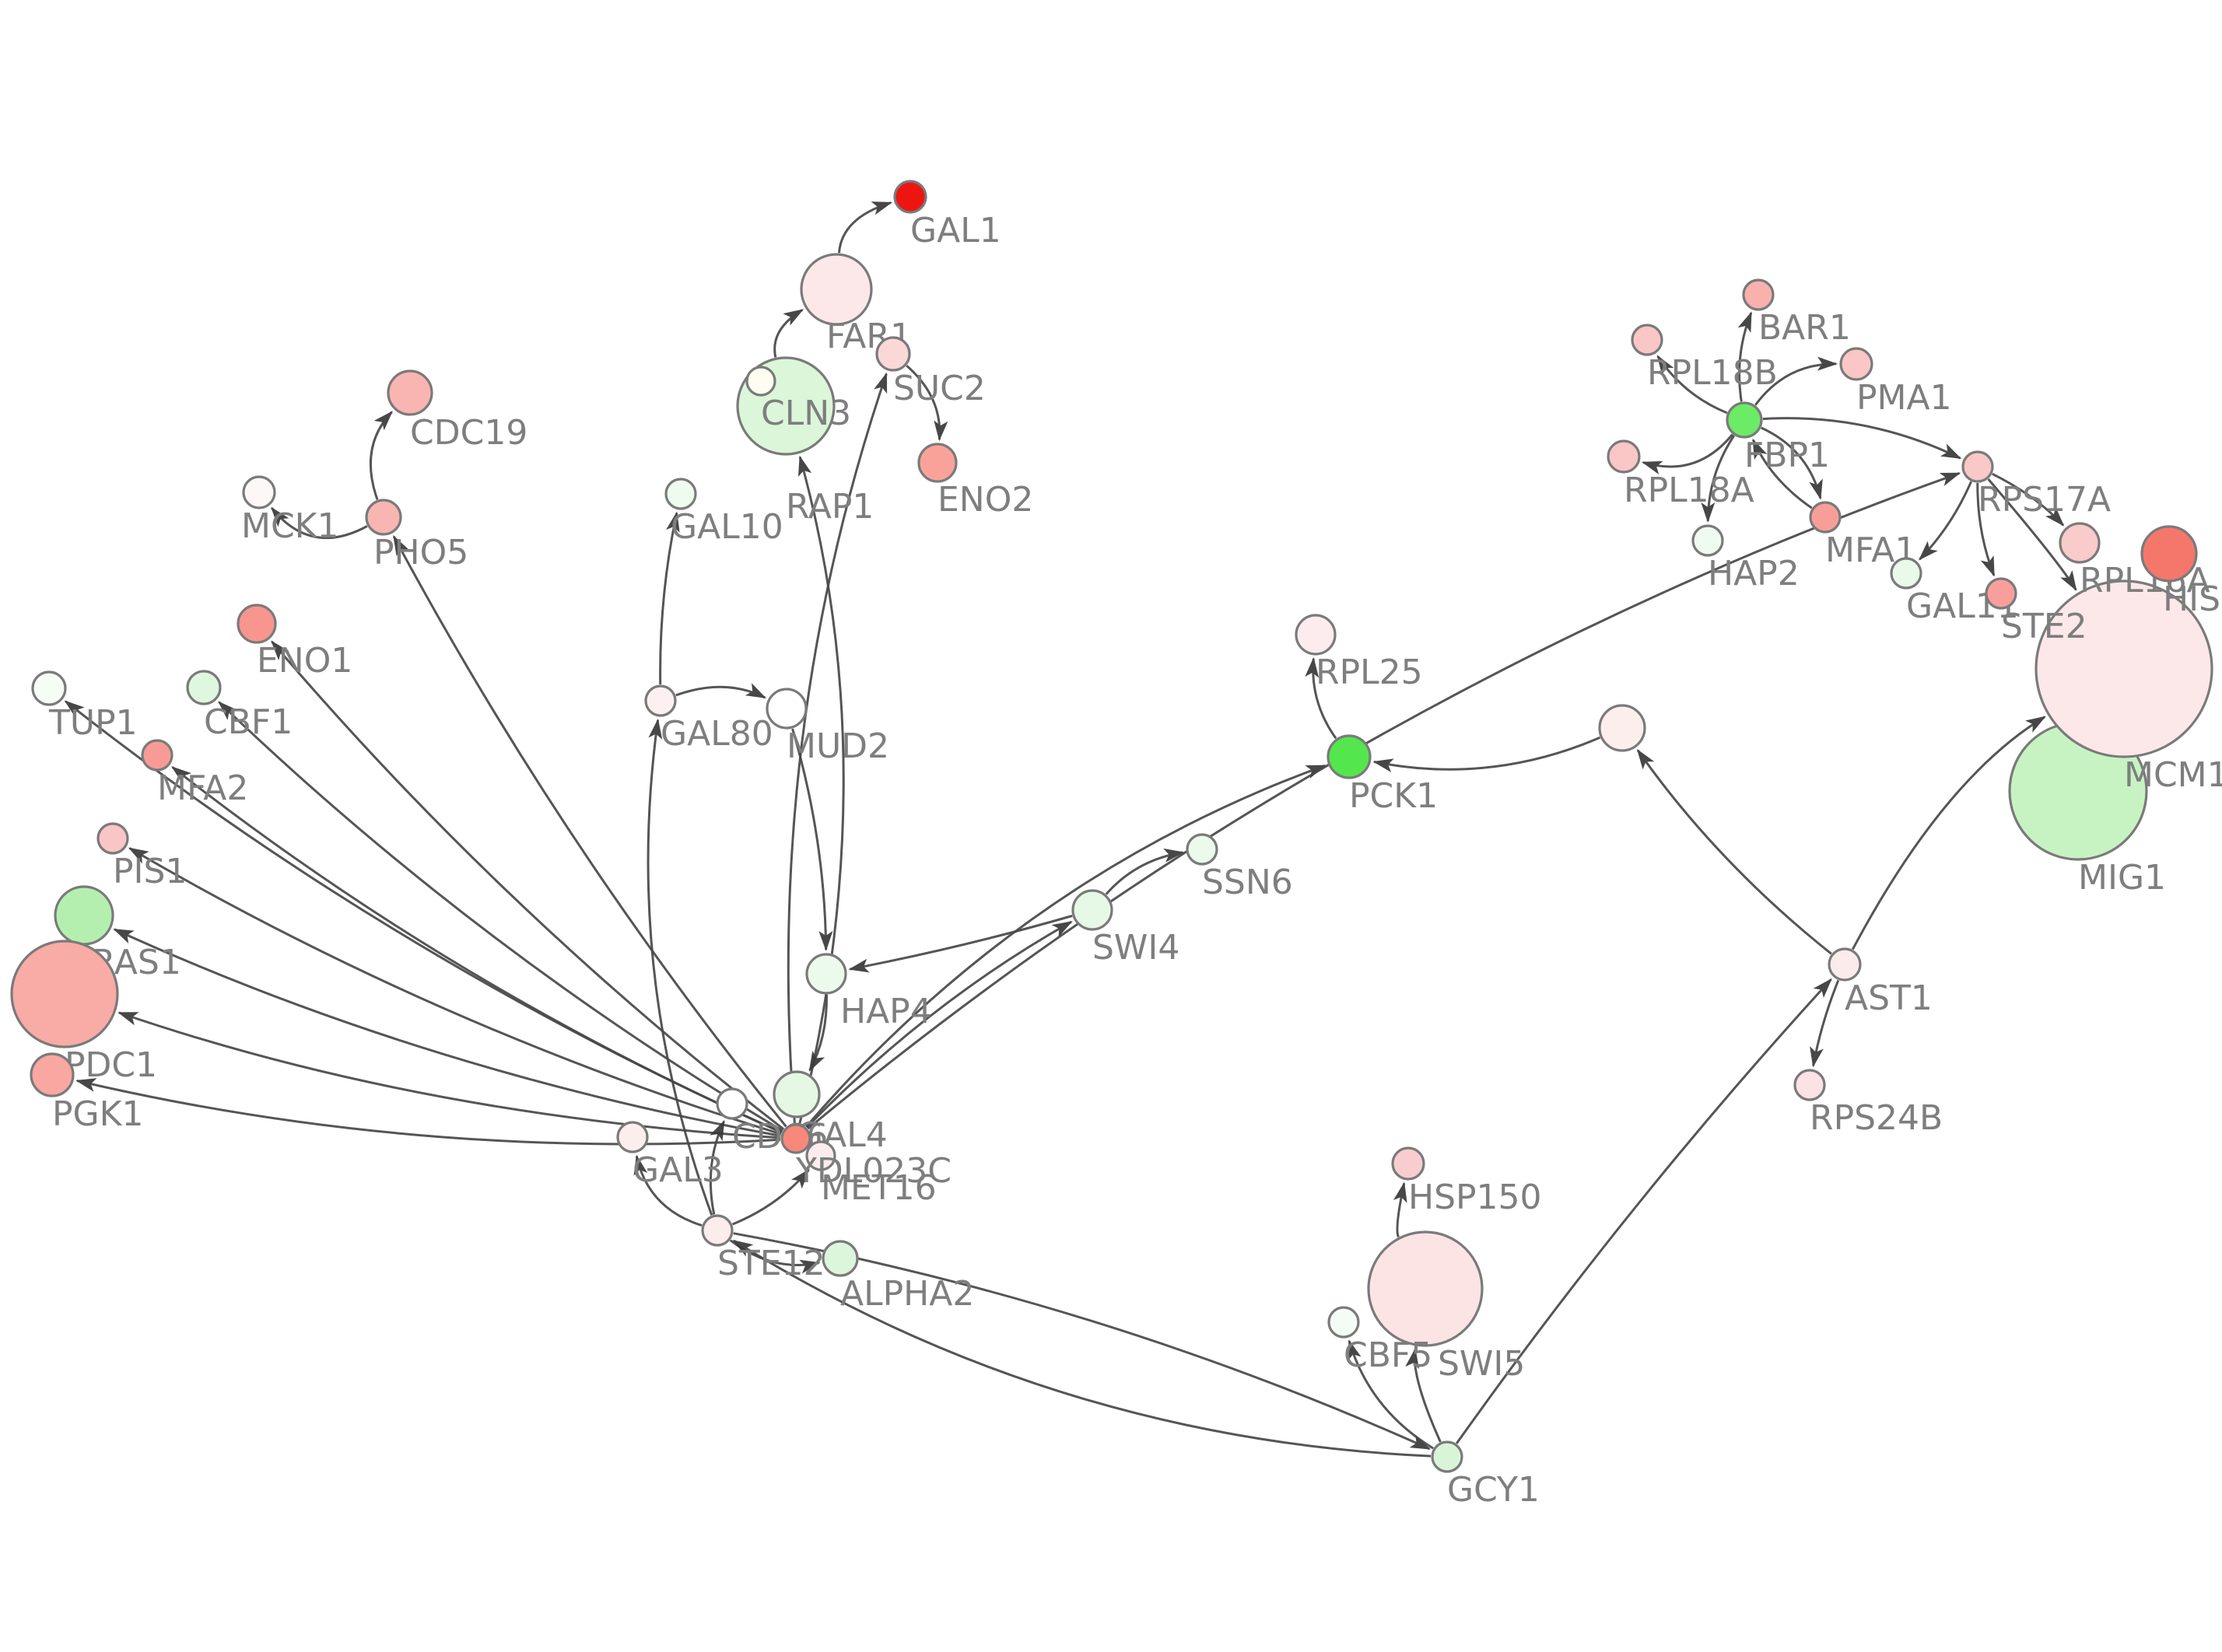 Image resolution: width=2222 pixels, height=1652 pixels. Describe the element at coordinates (760, 382) in the screenshot. I see `node-cln3` at that location.